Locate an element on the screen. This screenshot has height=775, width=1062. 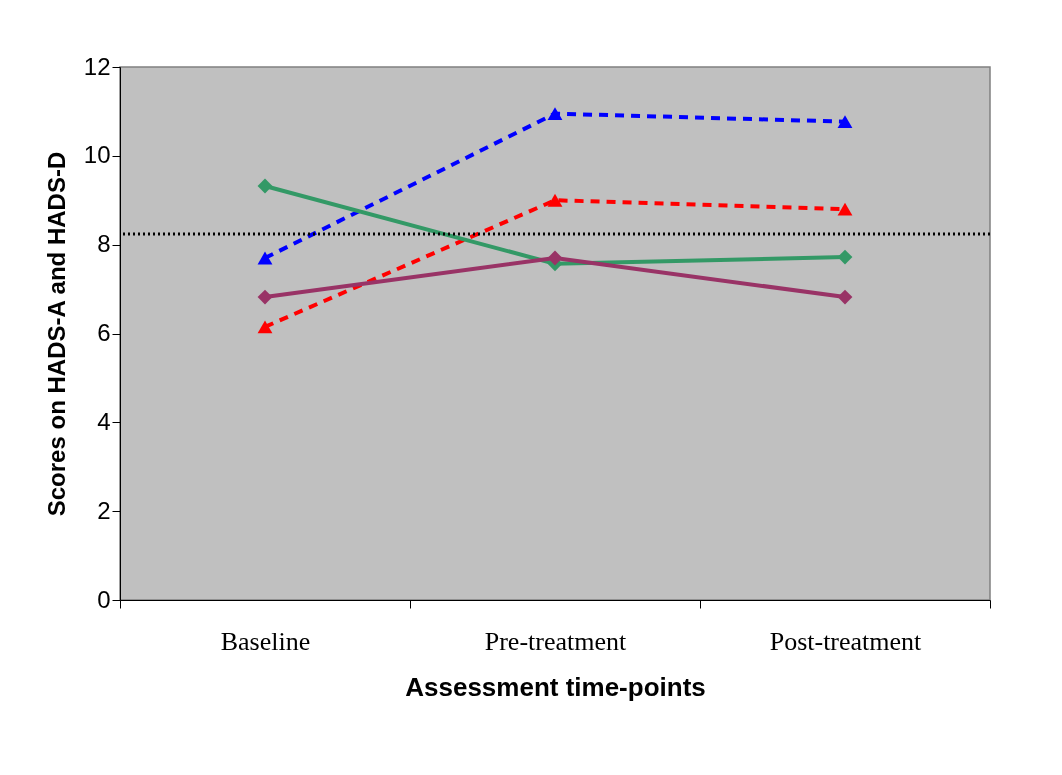
x-tick-label: Post-treatment is located at coordinates (846, 641).